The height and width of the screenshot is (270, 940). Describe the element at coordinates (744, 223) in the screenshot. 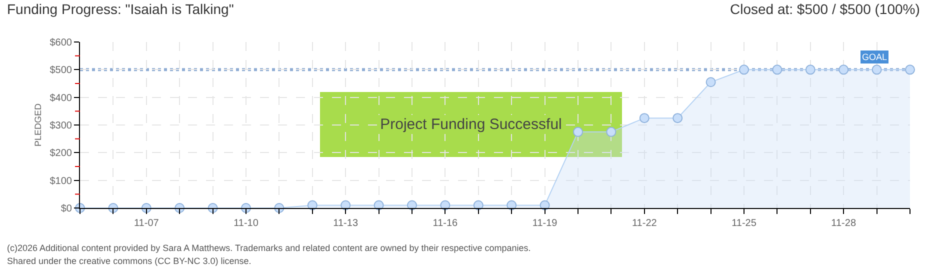

I see `x-tick-label: 11-25` at that location.